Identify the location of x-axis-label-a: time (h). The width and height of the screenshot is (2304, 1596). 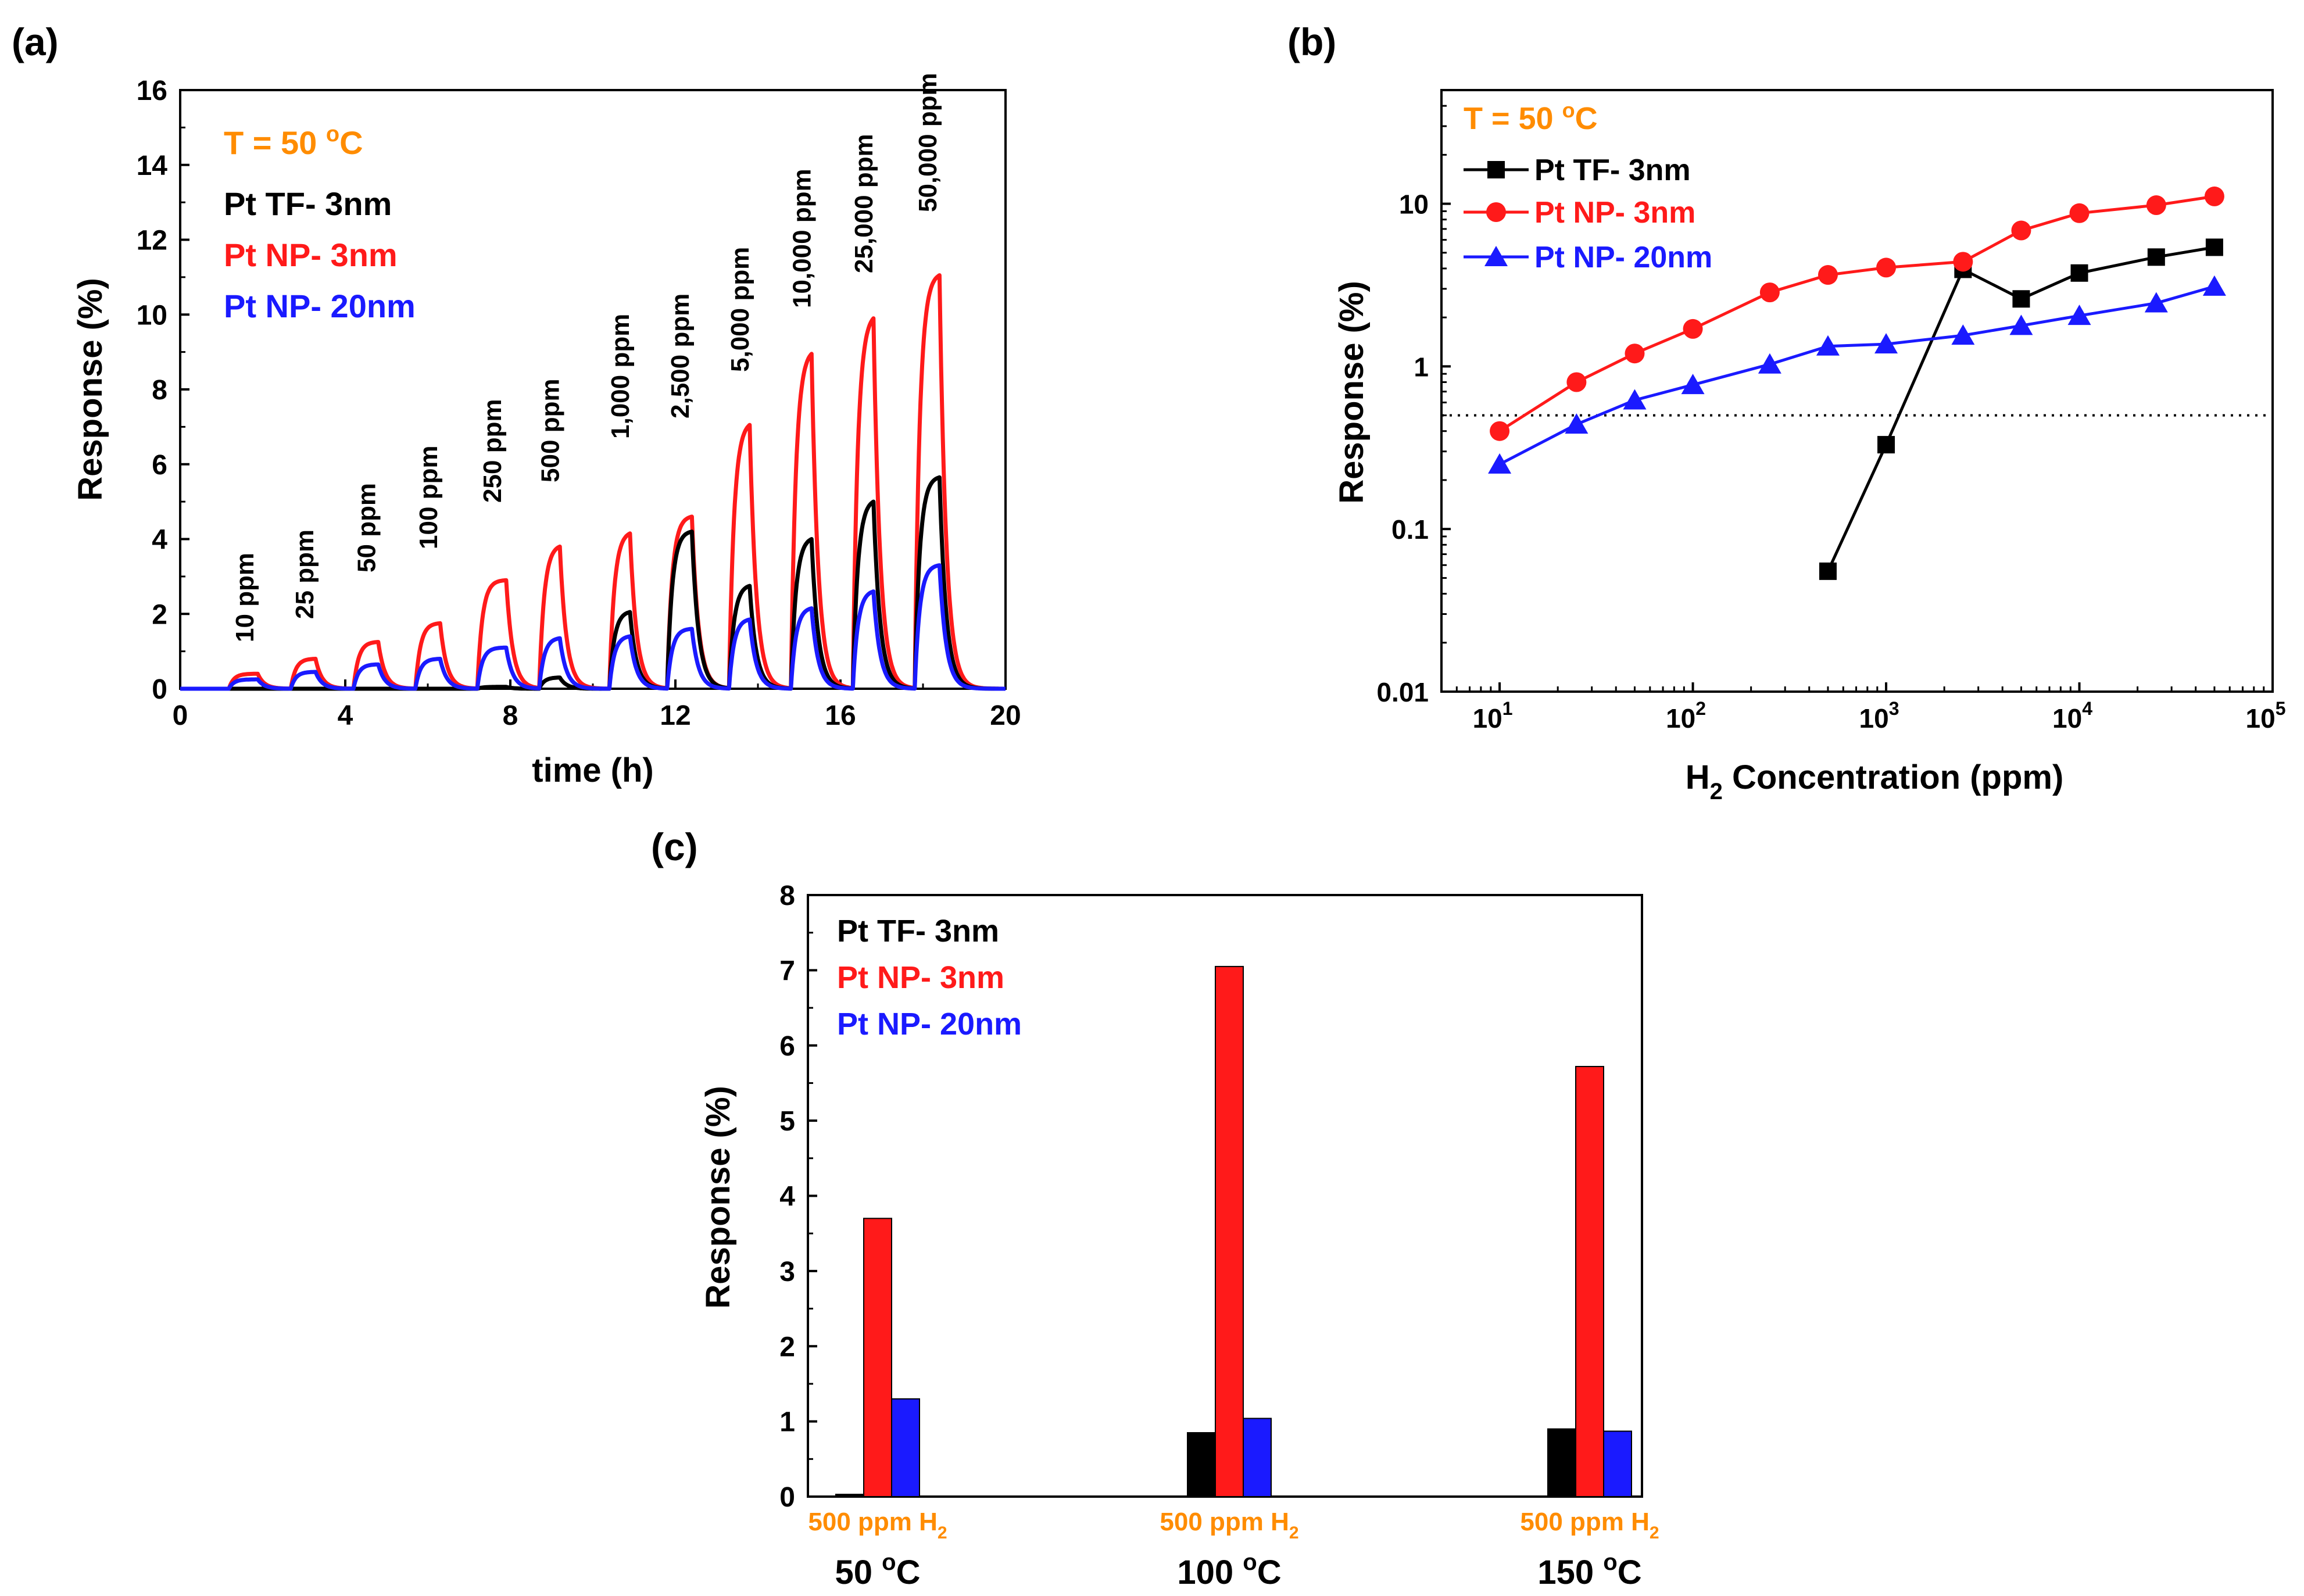
(592, 771).